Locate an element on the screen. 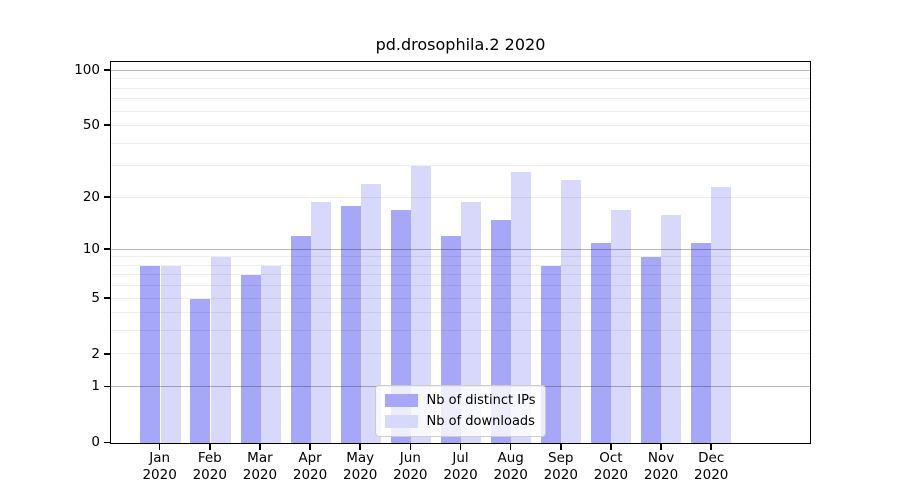 The width and height of the screenshot is (900, 500). x-tick-label: Feb 2020 is located at coordinates (209, 466).